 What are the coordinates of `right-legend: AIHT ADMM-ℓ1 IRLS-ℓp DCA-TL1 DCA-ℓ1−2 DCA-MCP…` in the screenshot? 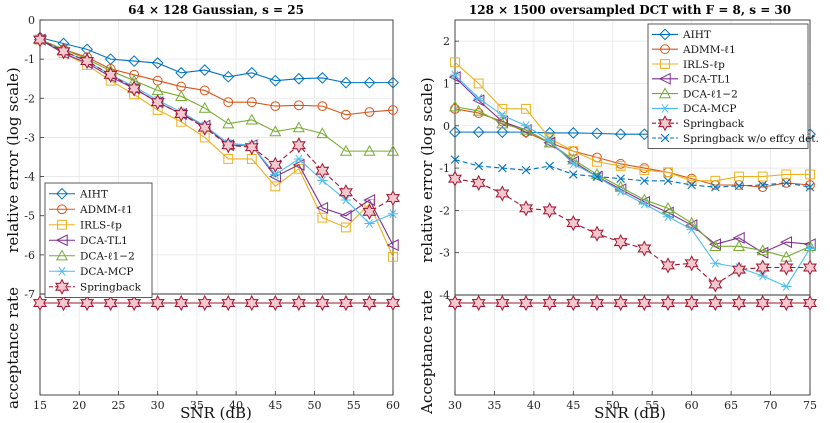 It's located at (733, 86).